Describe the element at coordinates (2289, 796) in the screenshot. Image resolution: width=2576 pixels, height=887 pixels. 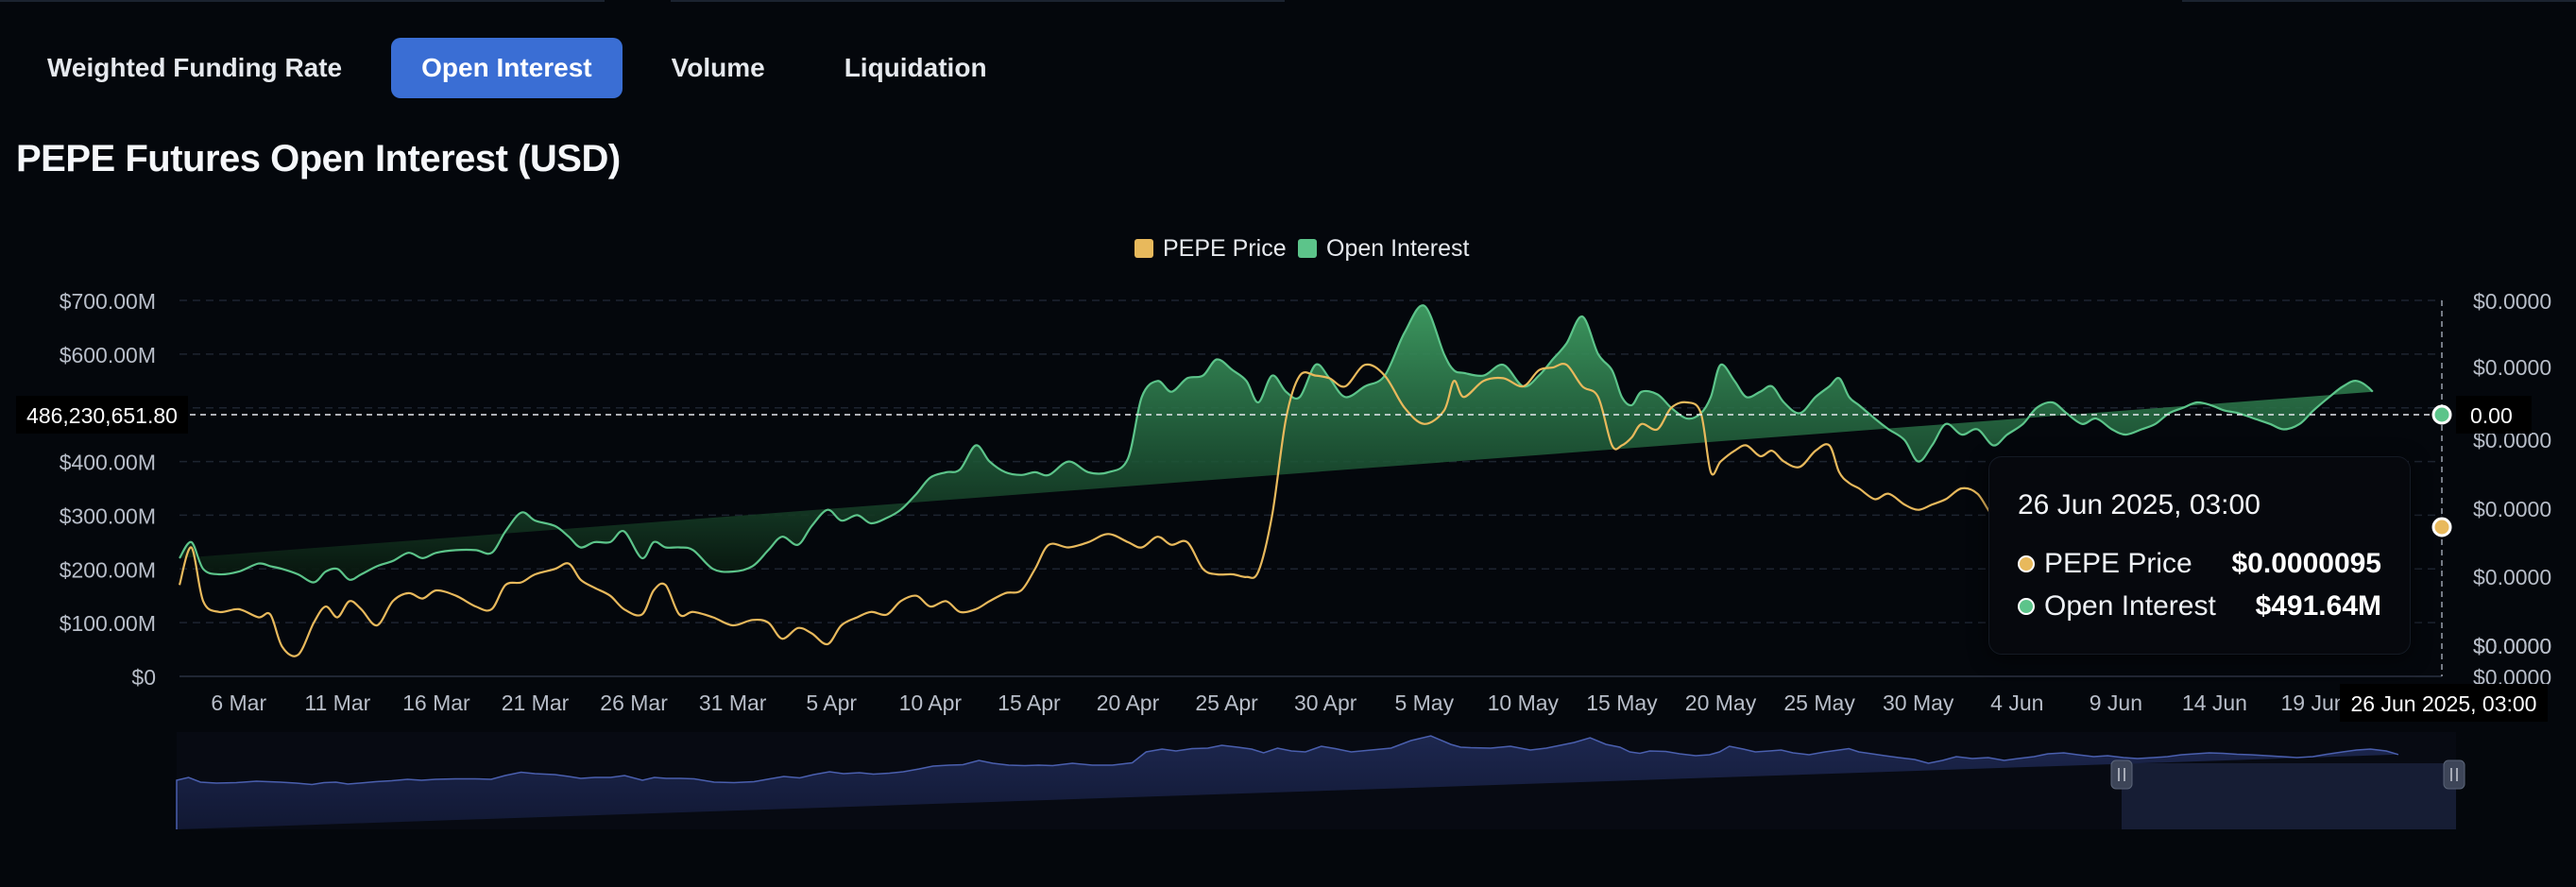
I see `navigator-selection` at that location.